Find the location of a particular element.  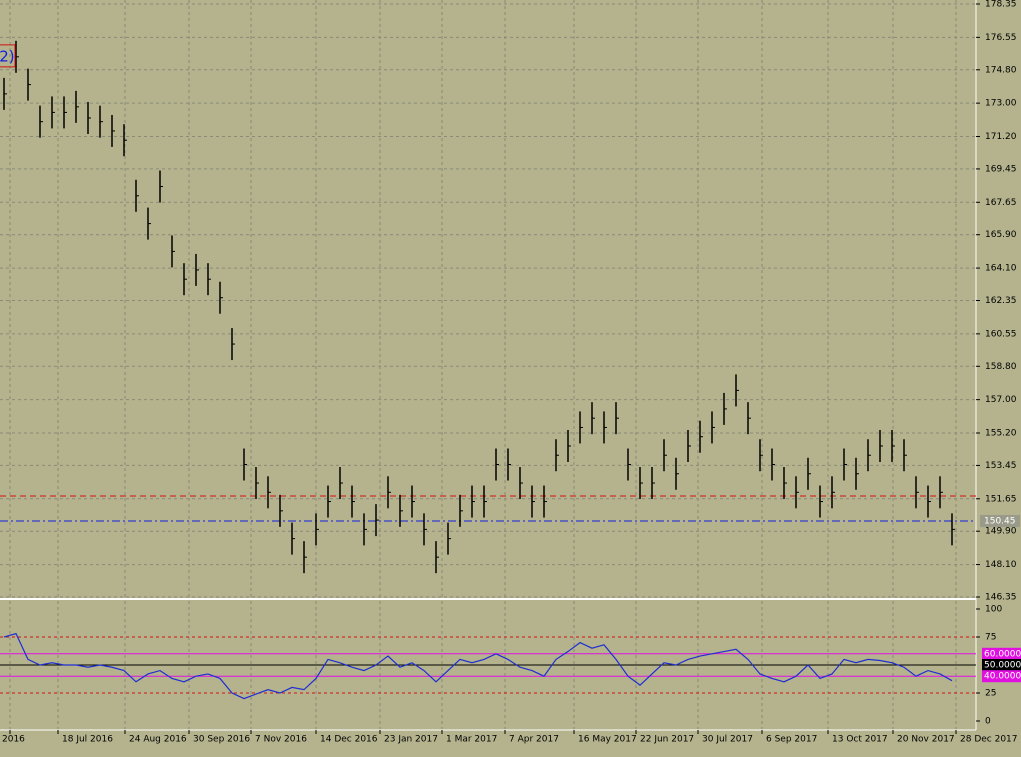

rsi-tick-label: 100 is located at coordinates (993, 610).